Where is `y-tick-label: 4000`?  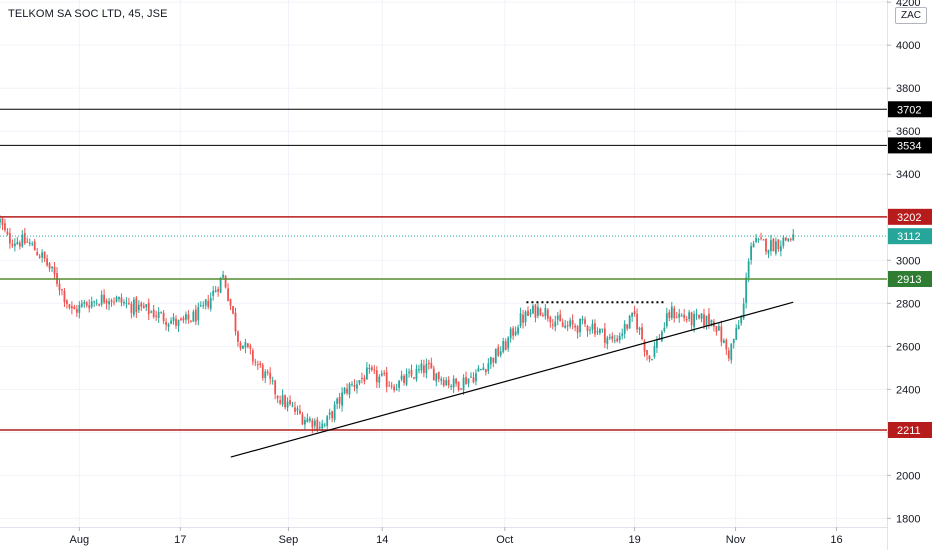 y-tick-label: 4000 is located at coordinates (908, 46).